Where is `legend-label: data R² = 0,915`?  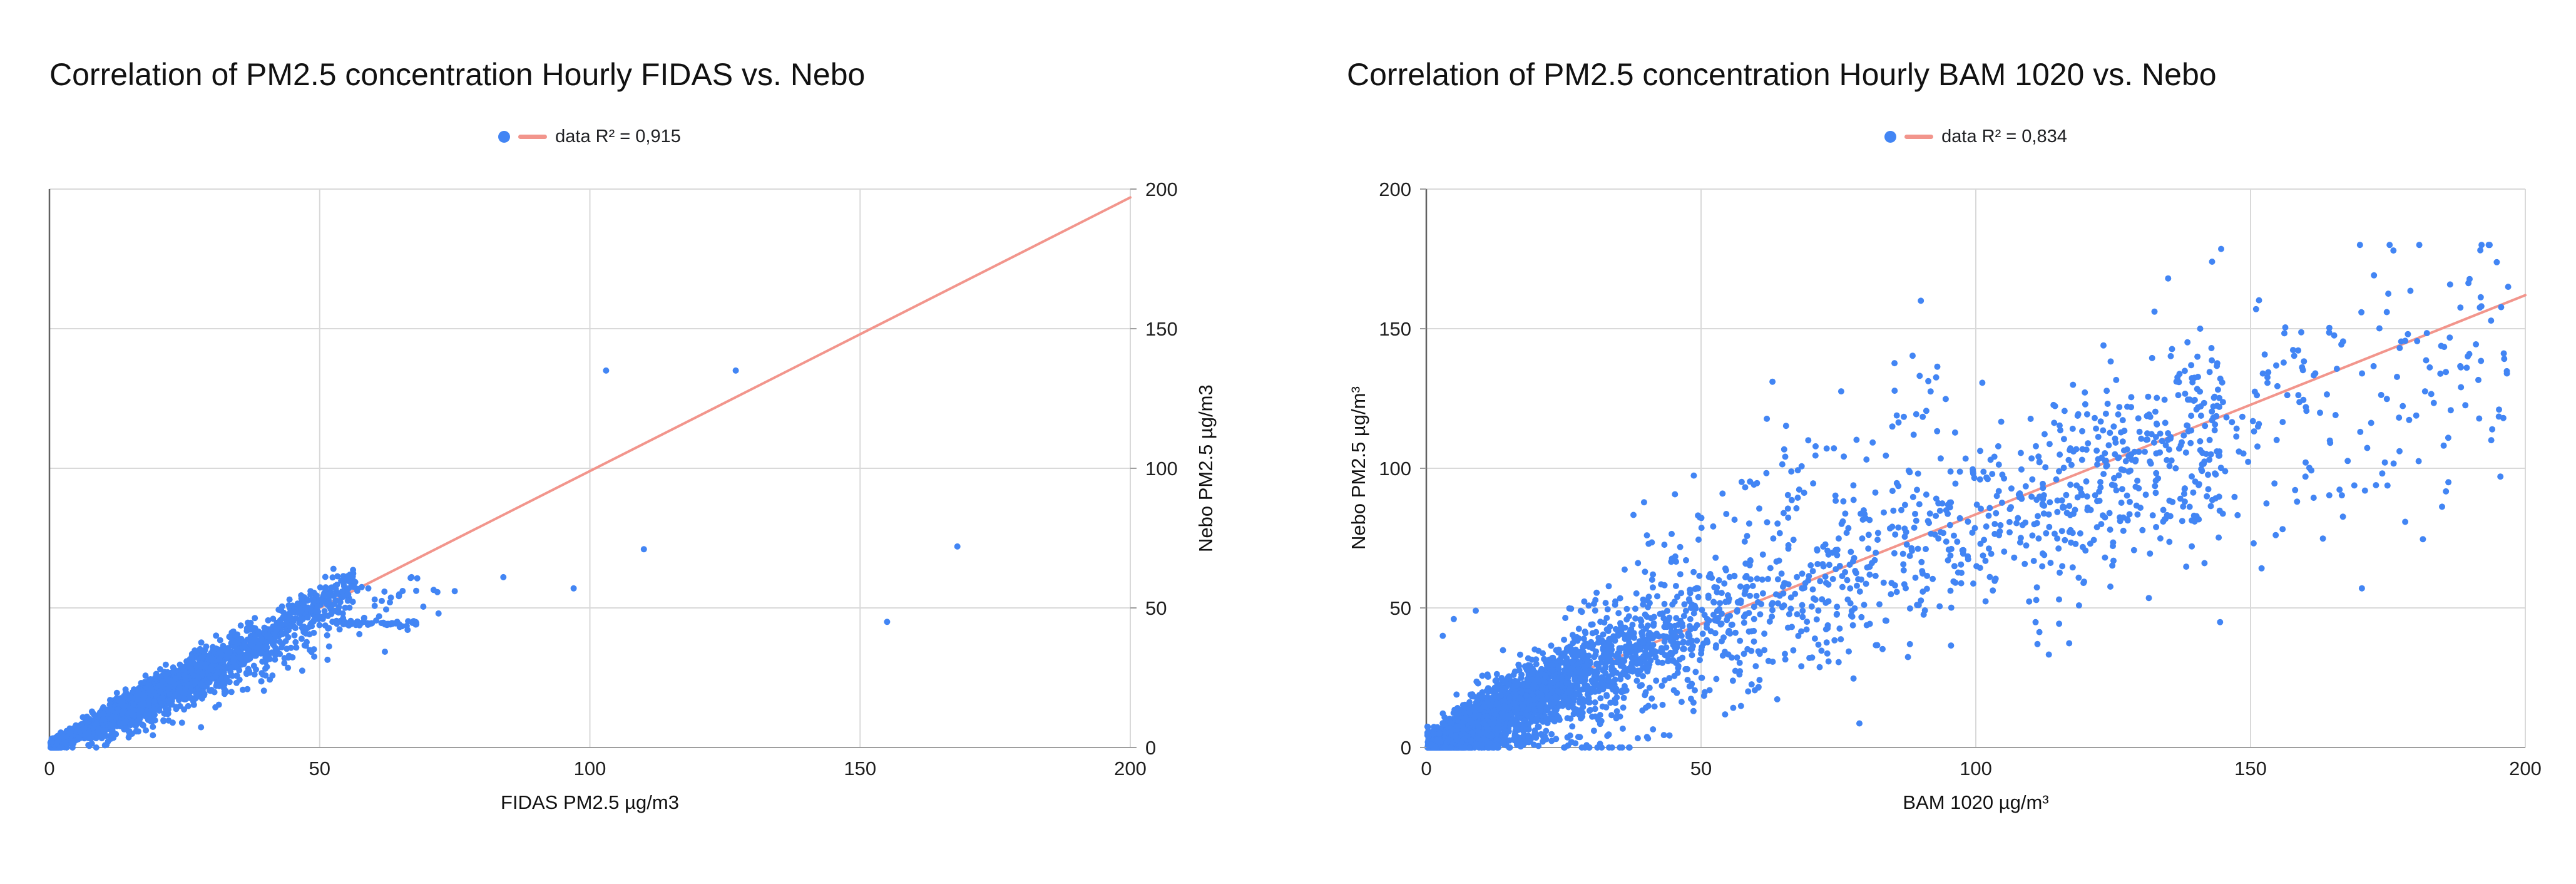 legend-label: data R² = 0,915 is located at coordinates (618, 136).